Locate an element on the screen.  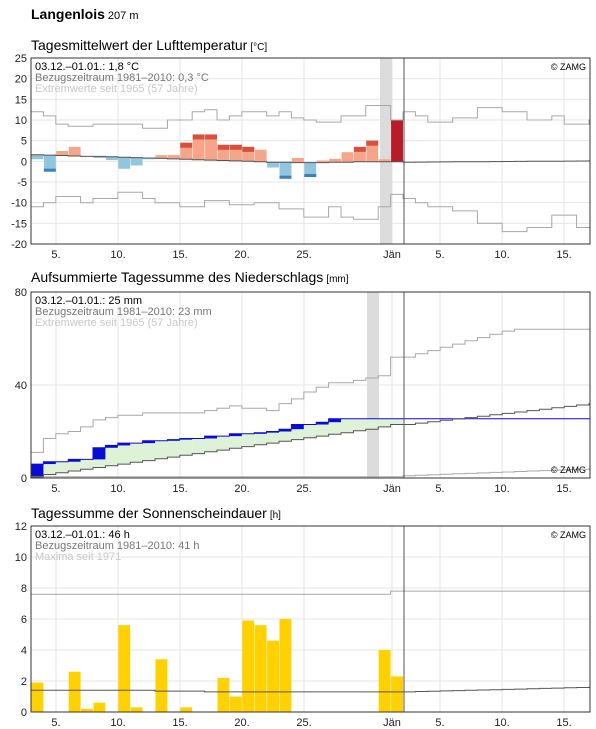
temperature-y-tick-label: -20 is located at coordinates (19, 245).